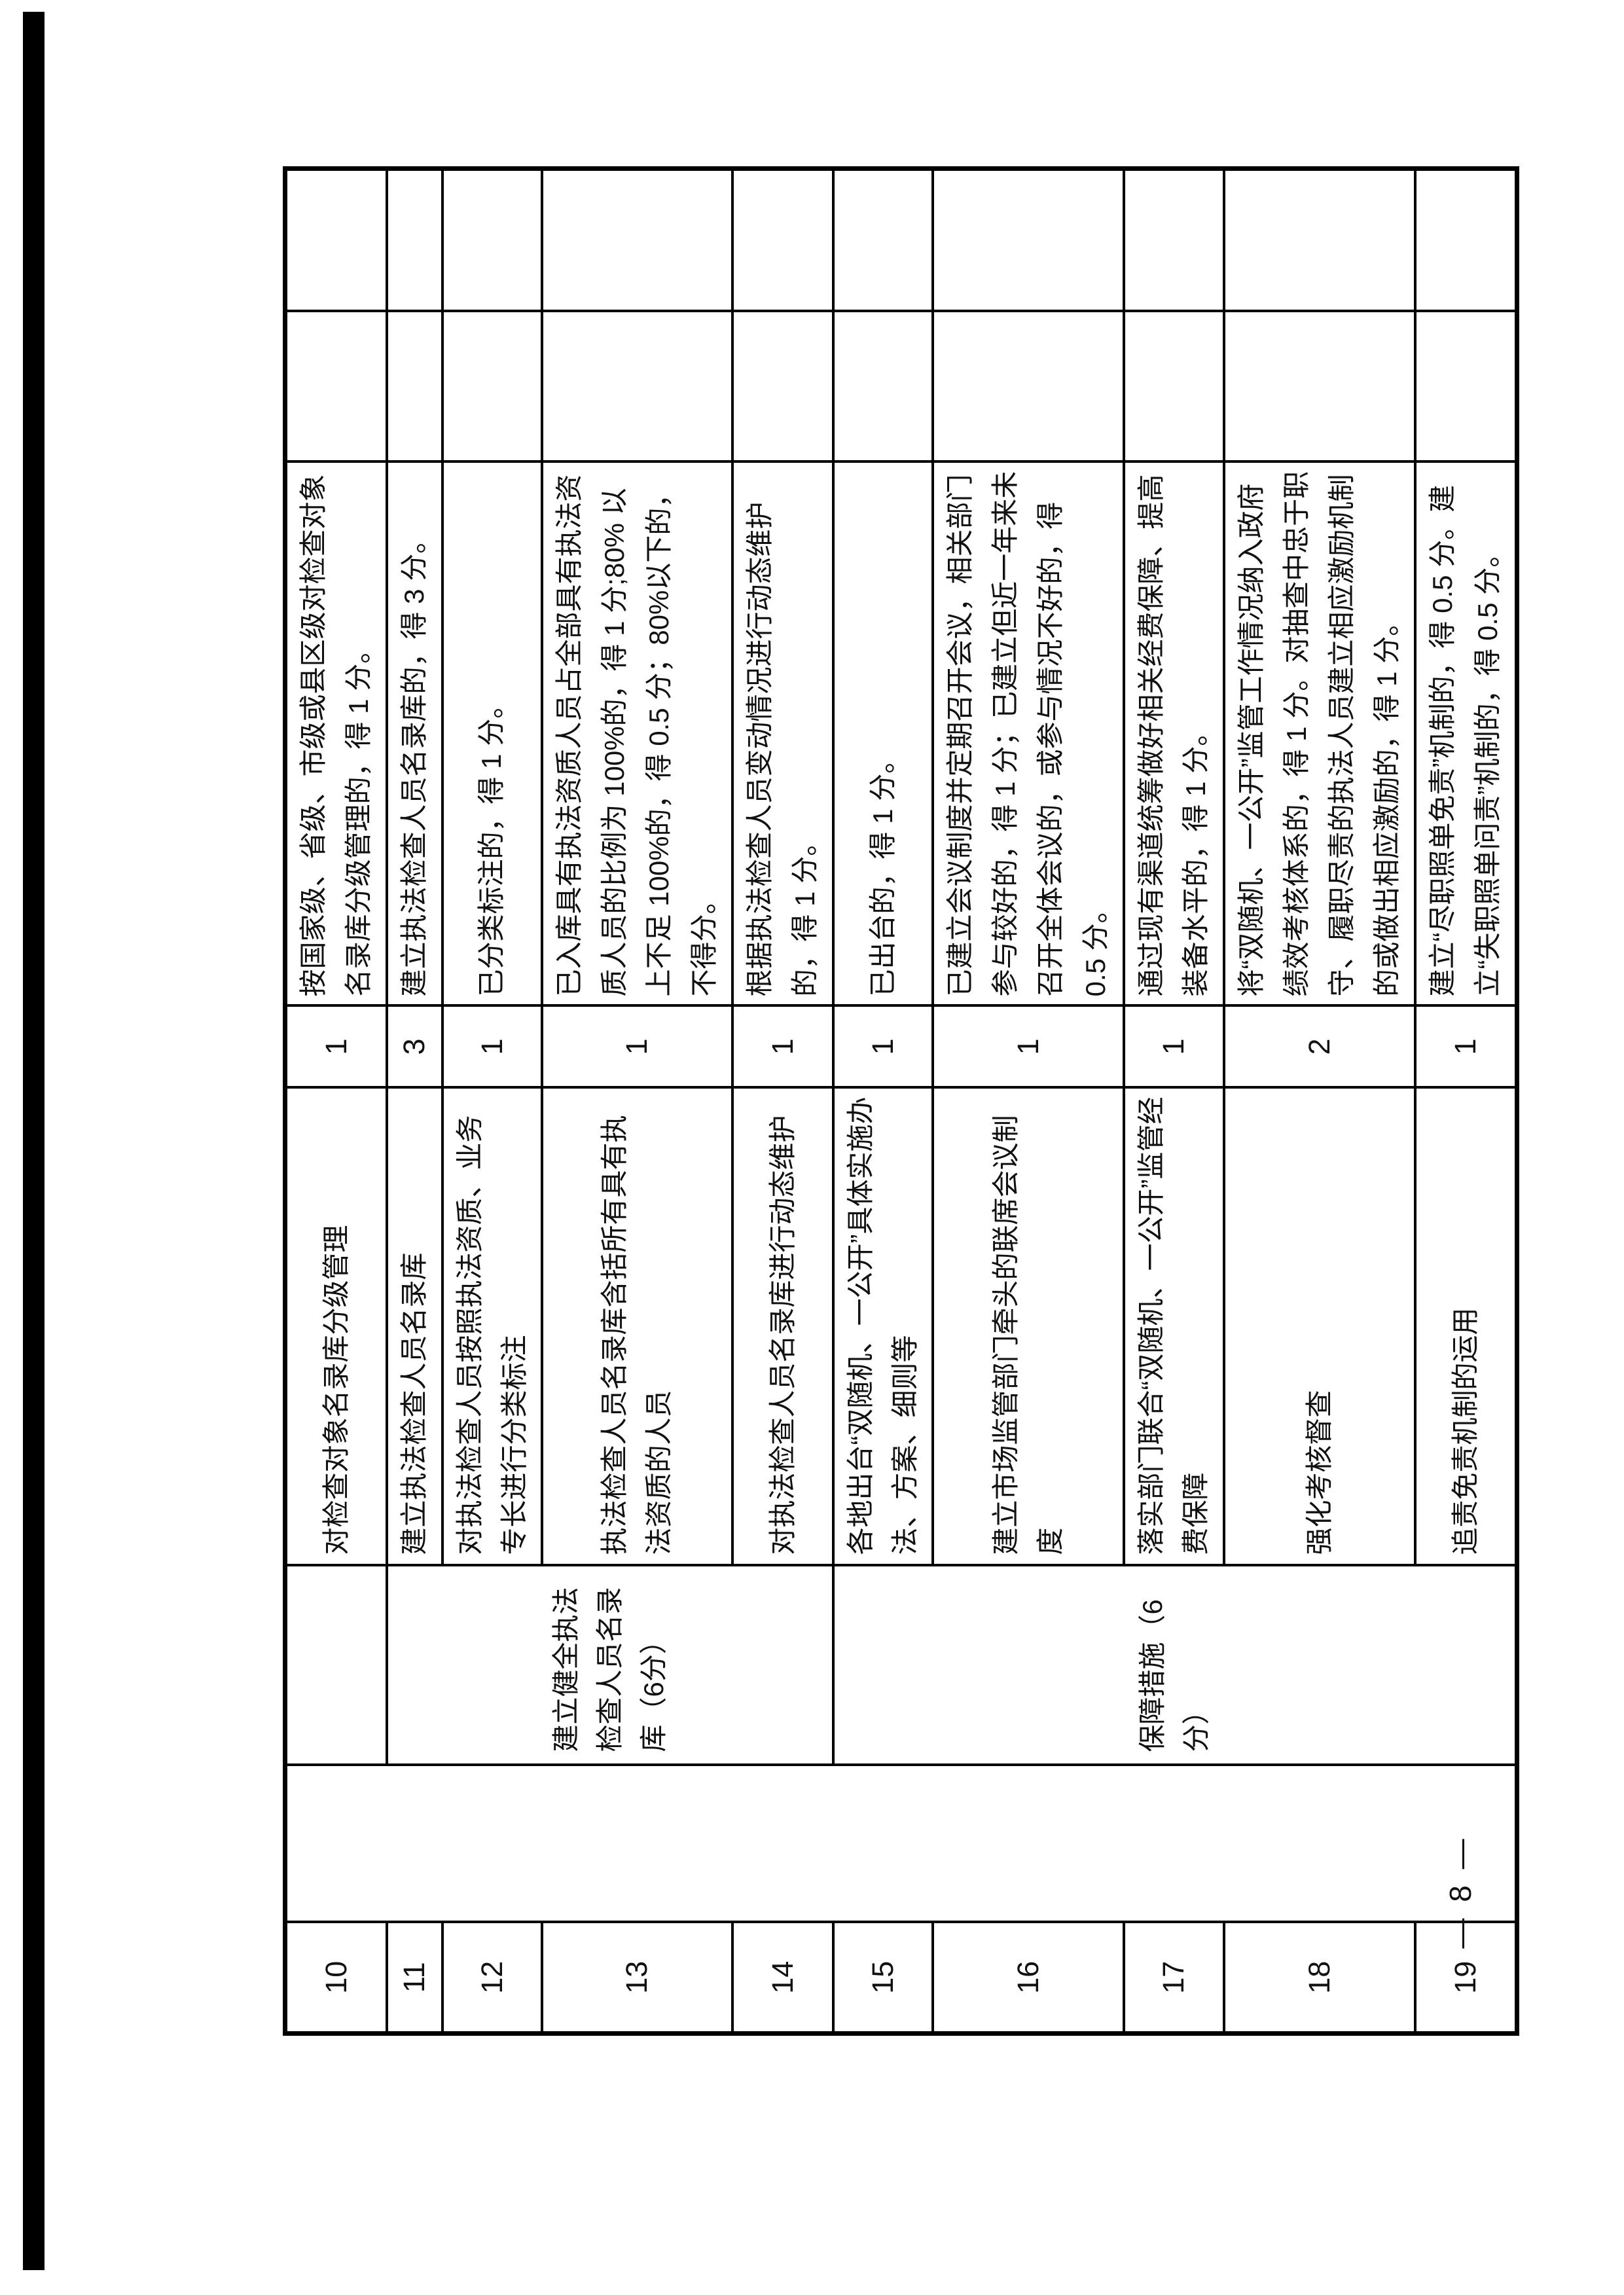 This screenshot has height=2295, width=1624. I want to click on row-number: 14, so click(782, 1978).